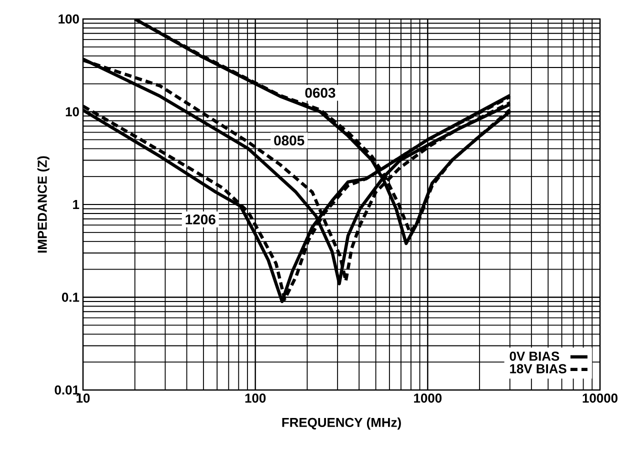 The height and width of the screenshot is (452, 634). Describe the element at coordinates (83, 398) in the screenshot. I see `x-tick-label: 10` at that location.